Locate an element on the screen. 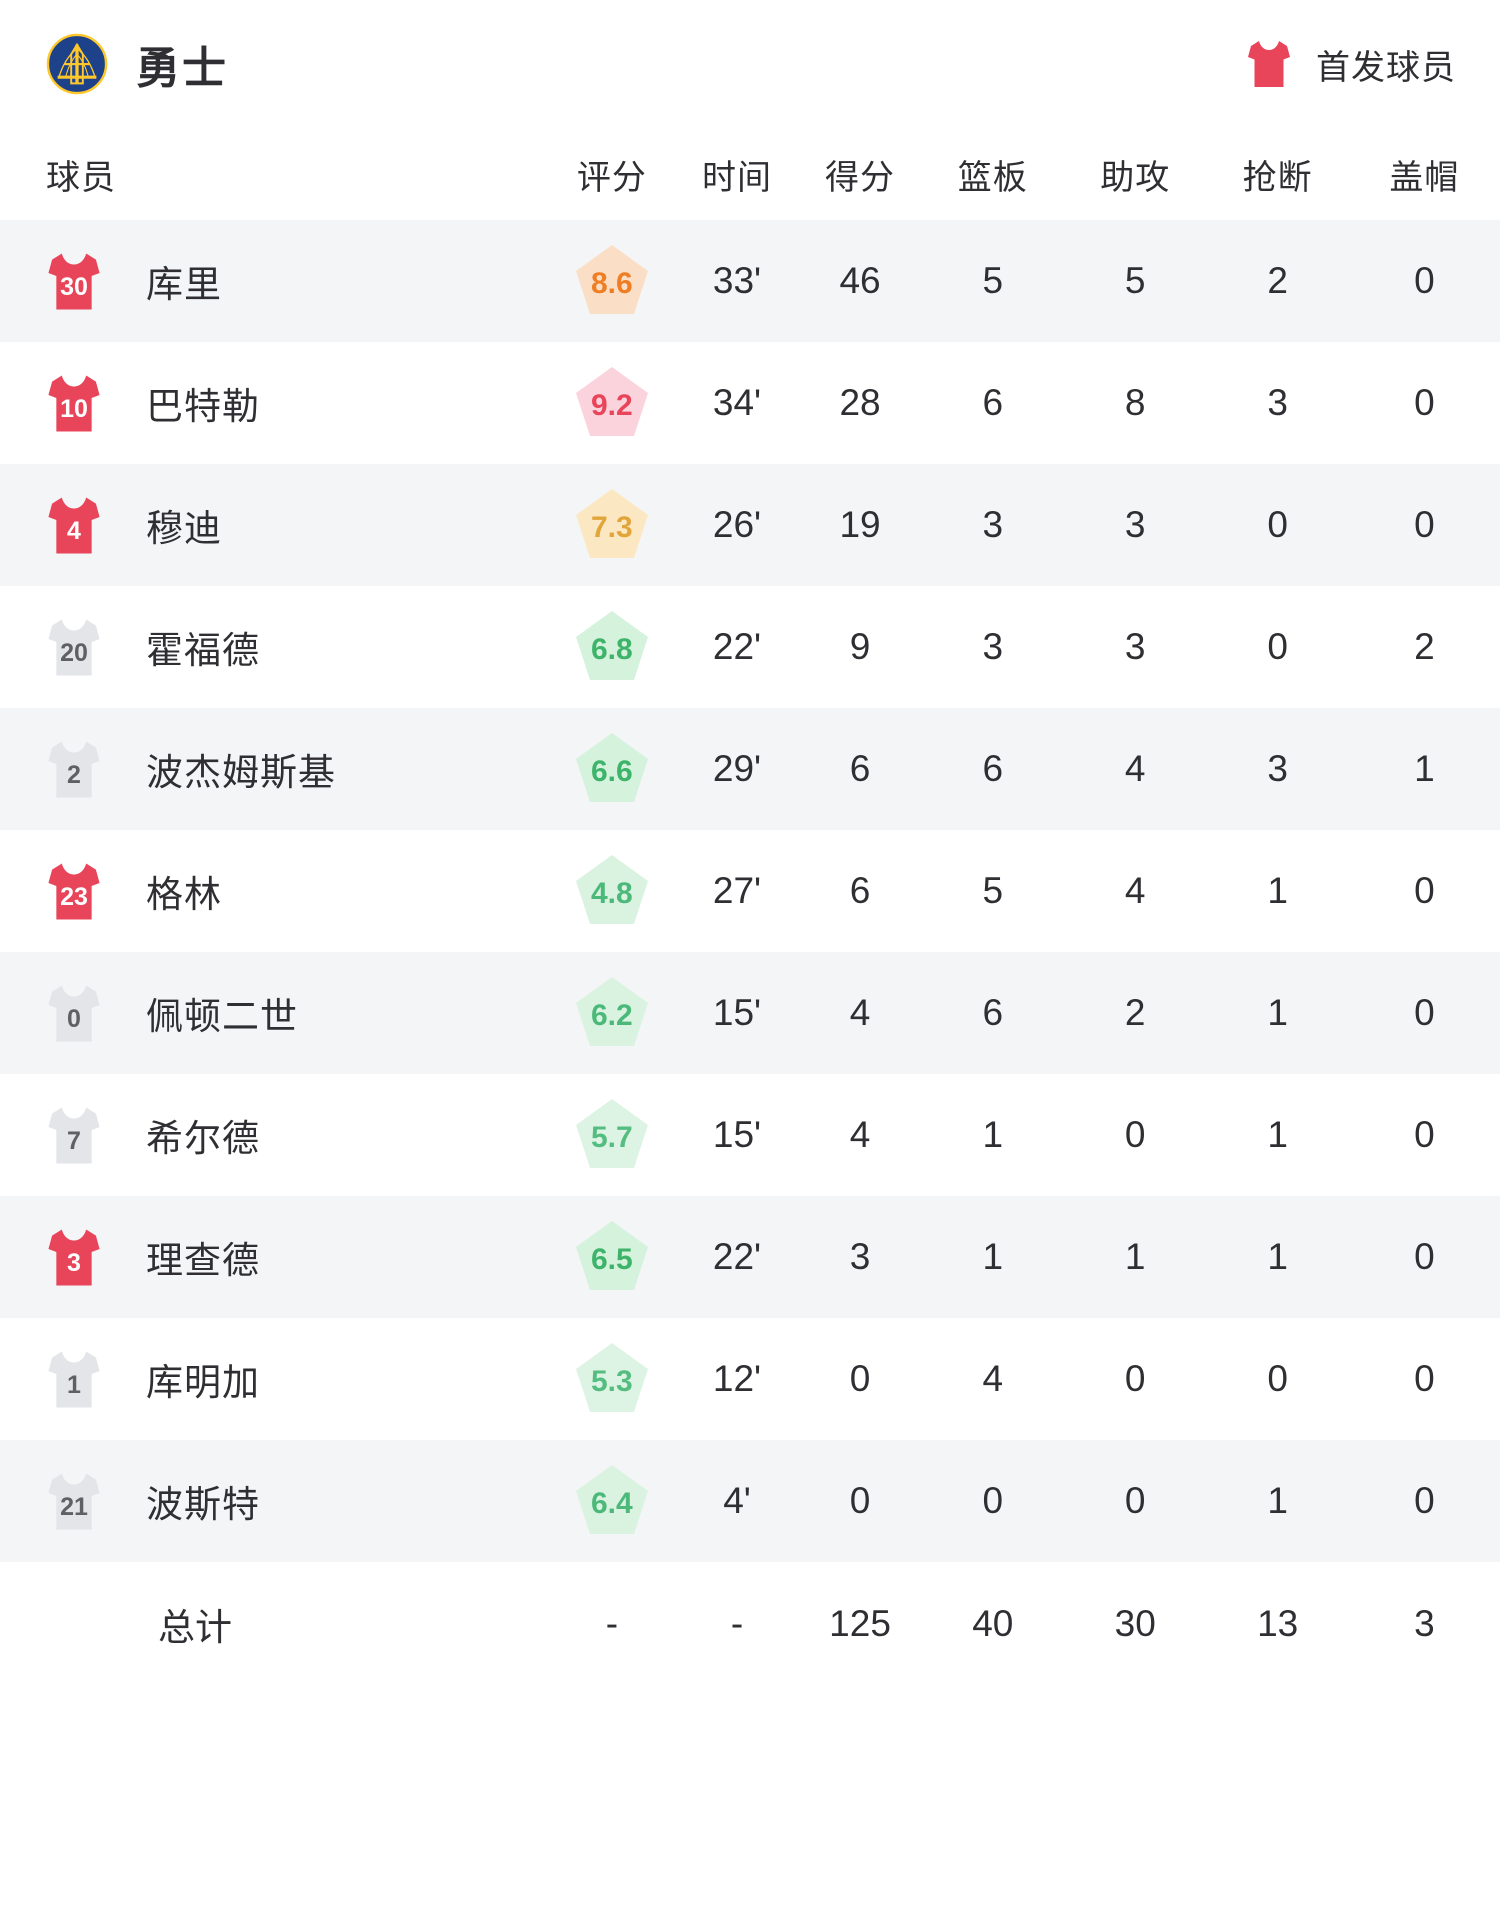 This screenshot has height=1920, width=1500. rating-cell: 6.2 is located at coordinates (611, 1013).